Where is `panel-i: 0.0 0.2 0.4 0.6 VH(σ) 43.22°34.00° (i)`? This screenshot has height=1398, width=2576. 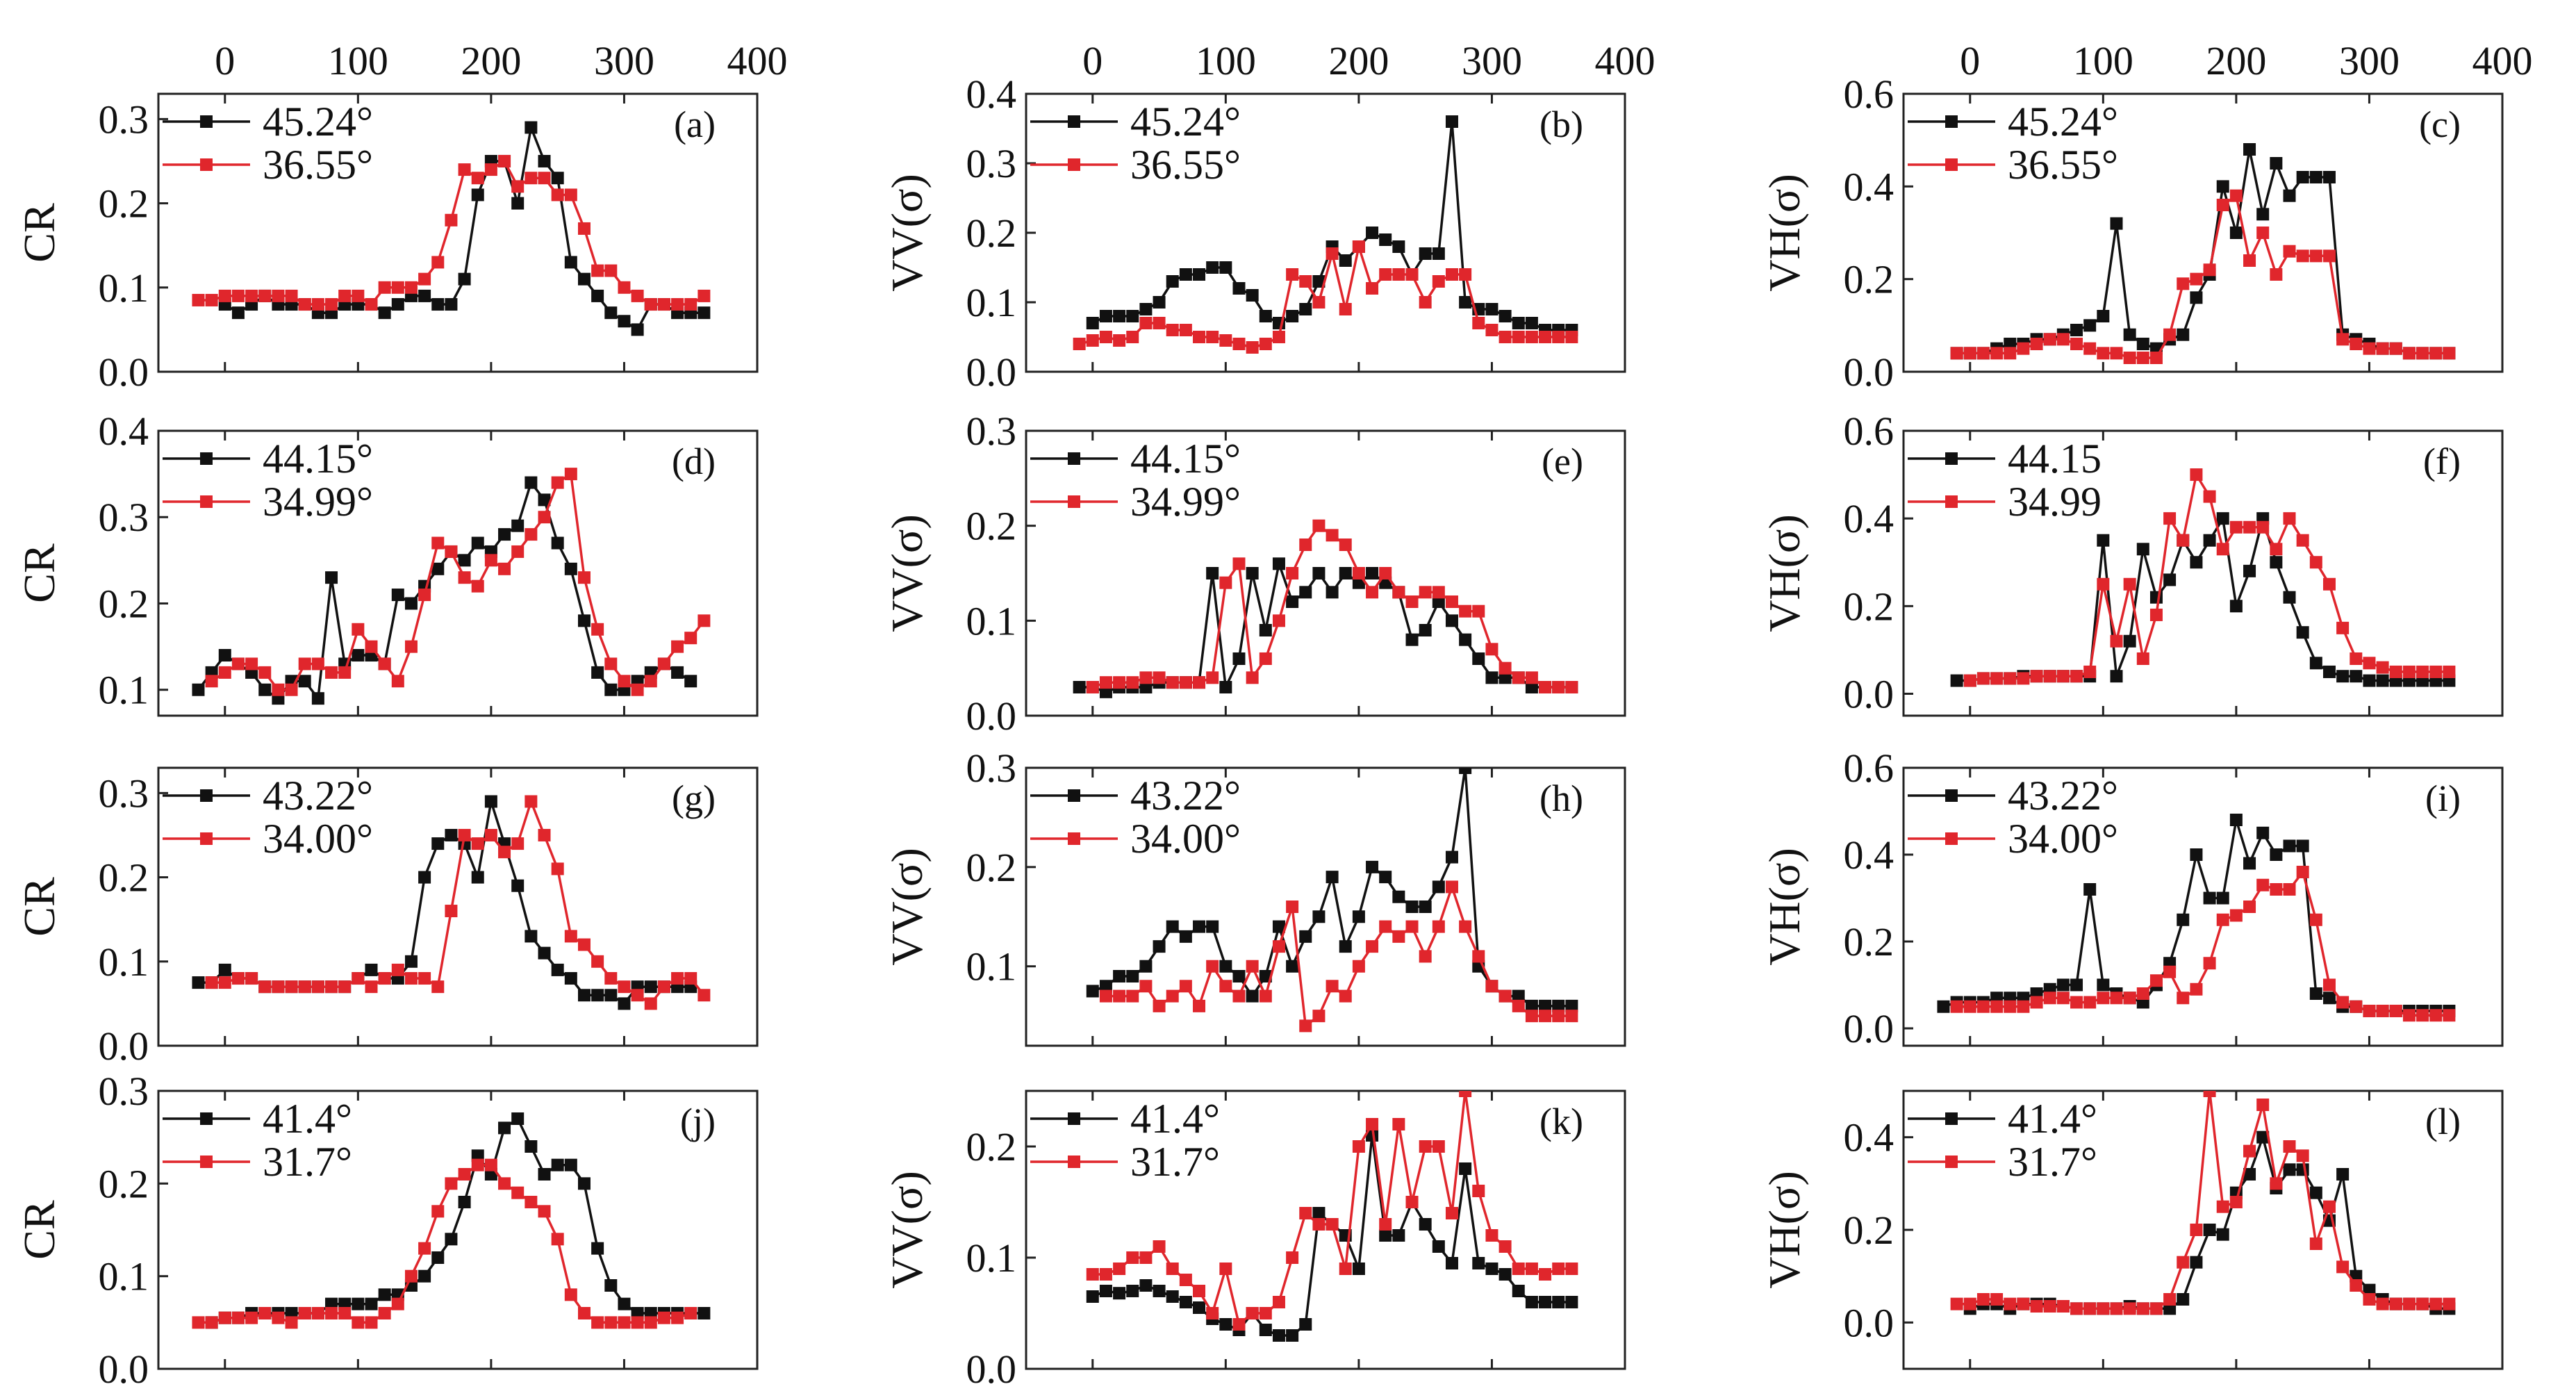
panel-i: 0.0 0.2 0.4 0.6 VH(σ) 43.22°34.00° (i) is located at coordinates (2132, 898).